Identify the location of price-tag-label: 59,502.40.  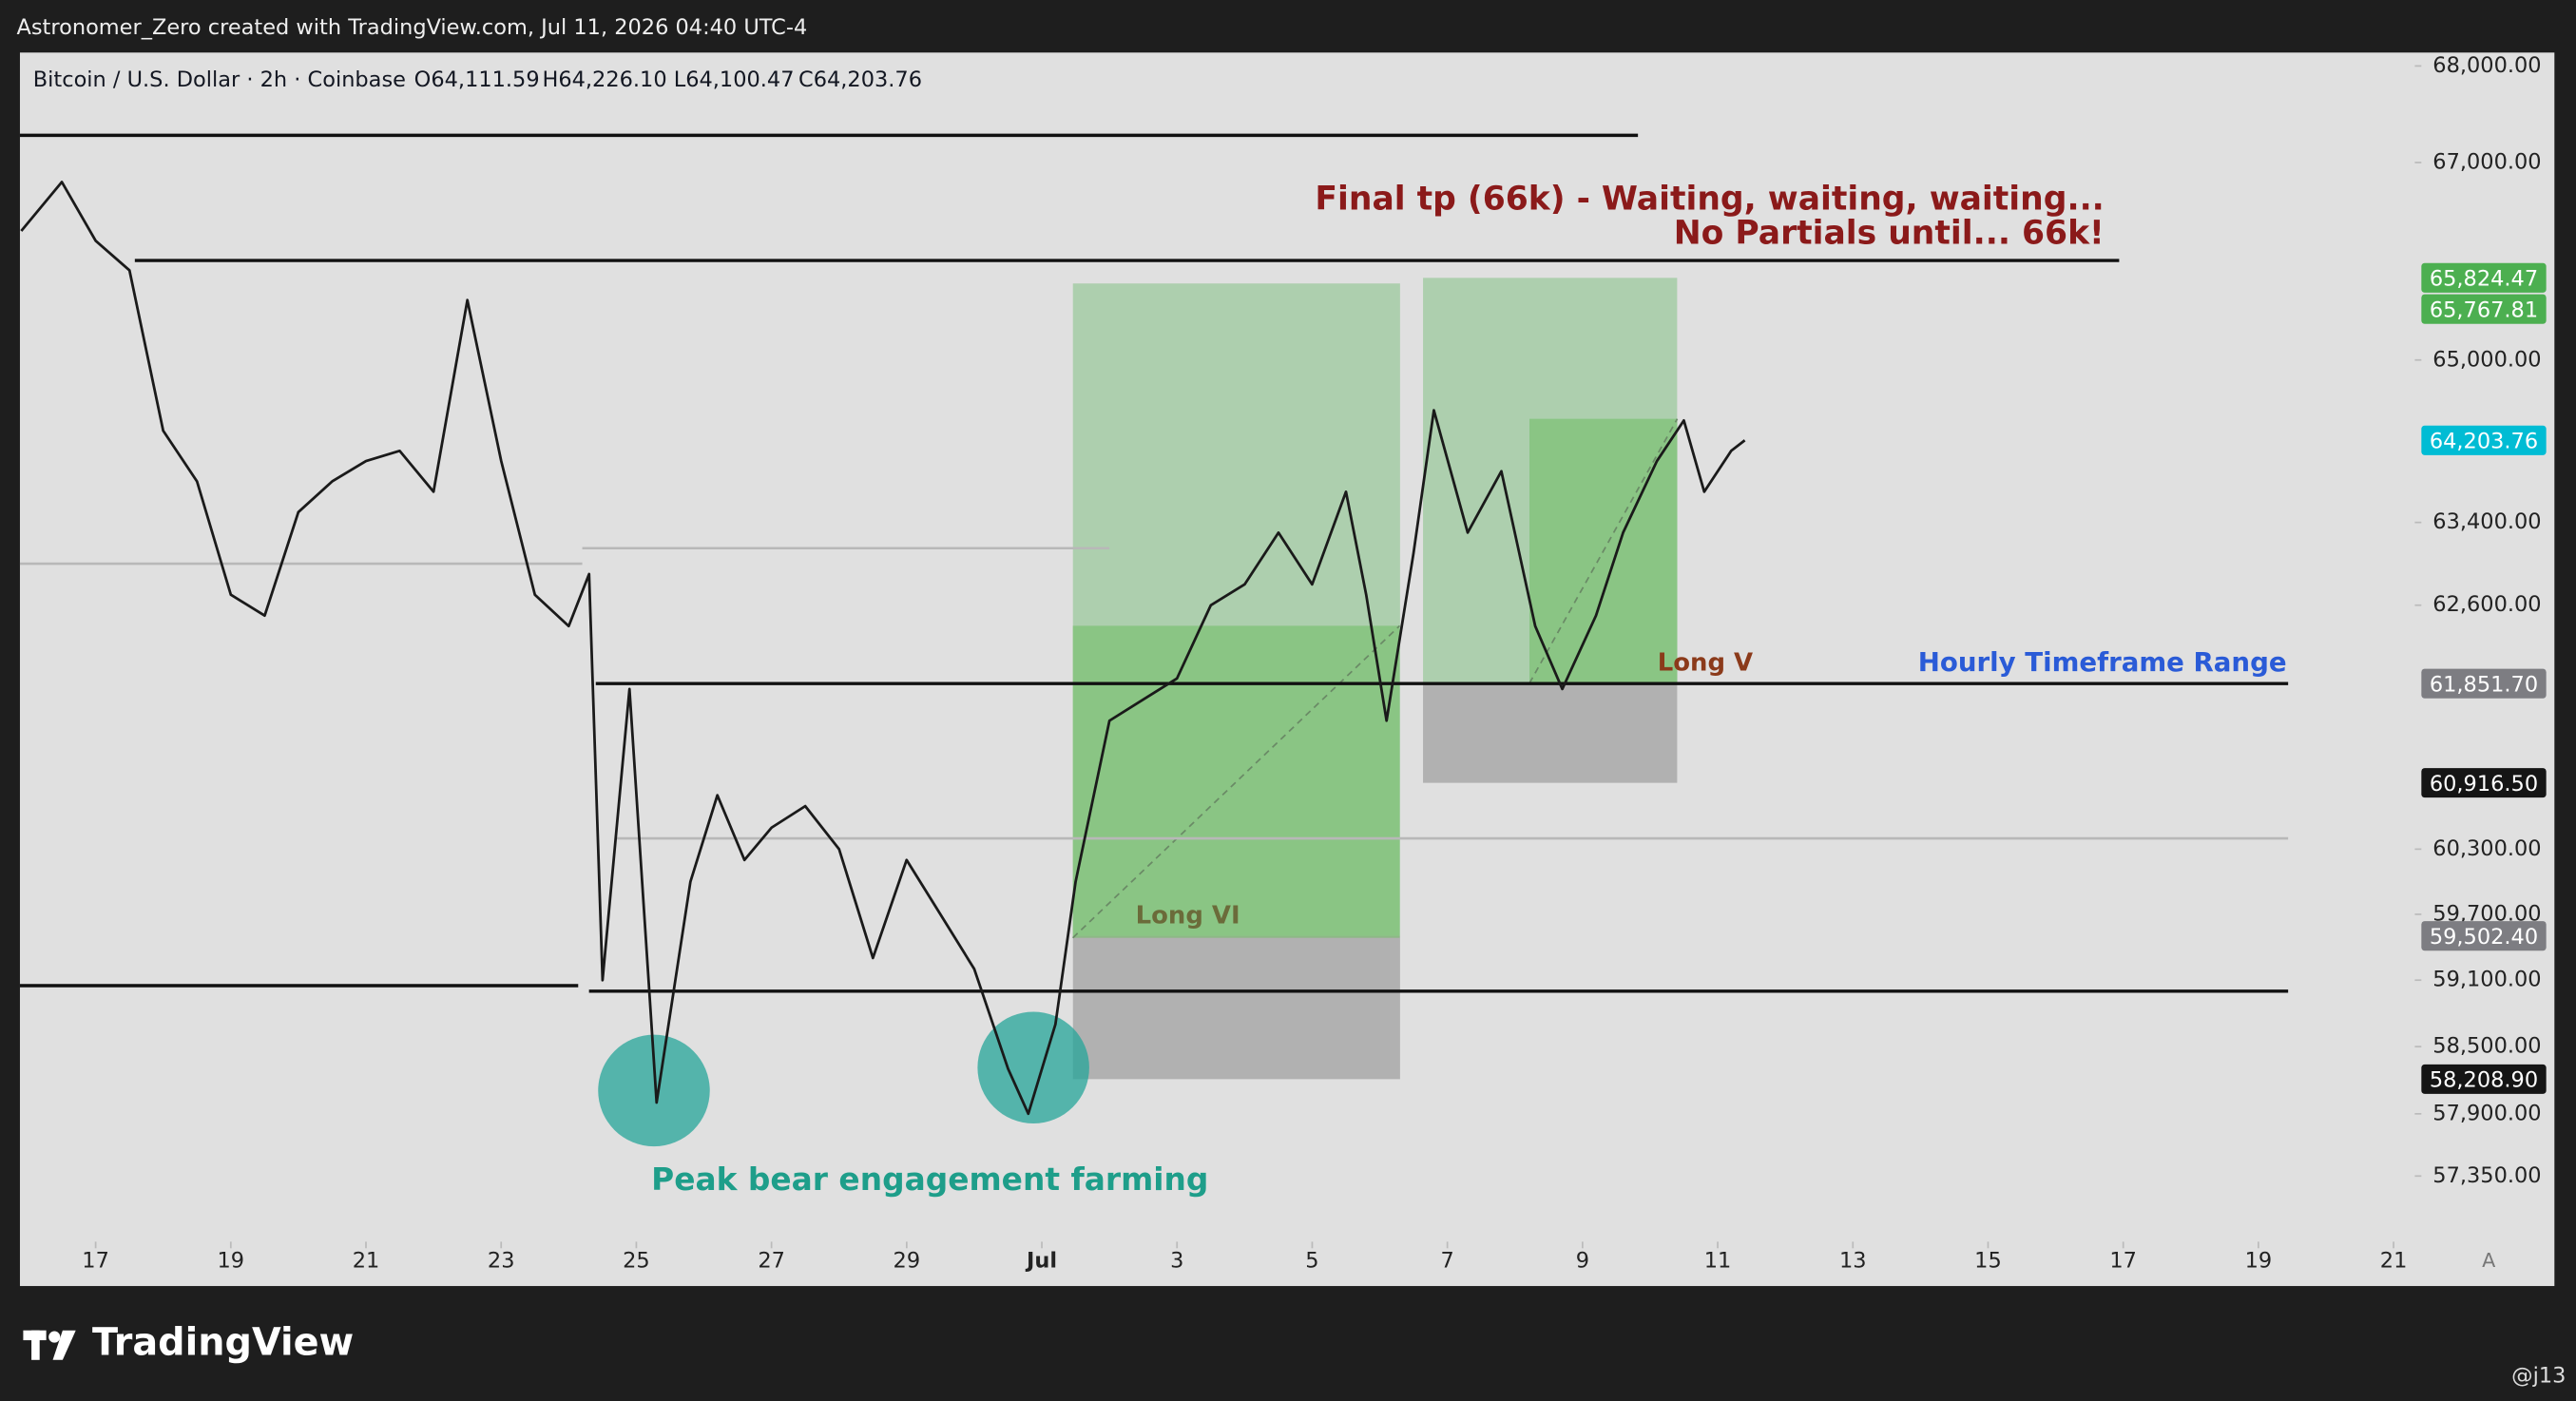
(2484, 938).